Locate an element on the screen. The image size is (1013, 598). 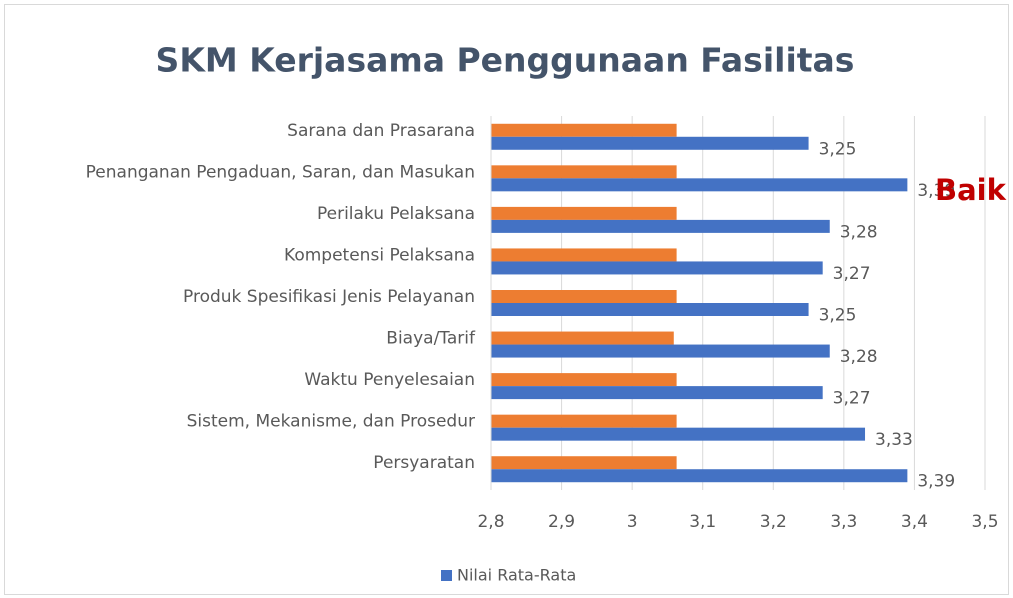
annotation: Baik is located at coordinates (971, 190).